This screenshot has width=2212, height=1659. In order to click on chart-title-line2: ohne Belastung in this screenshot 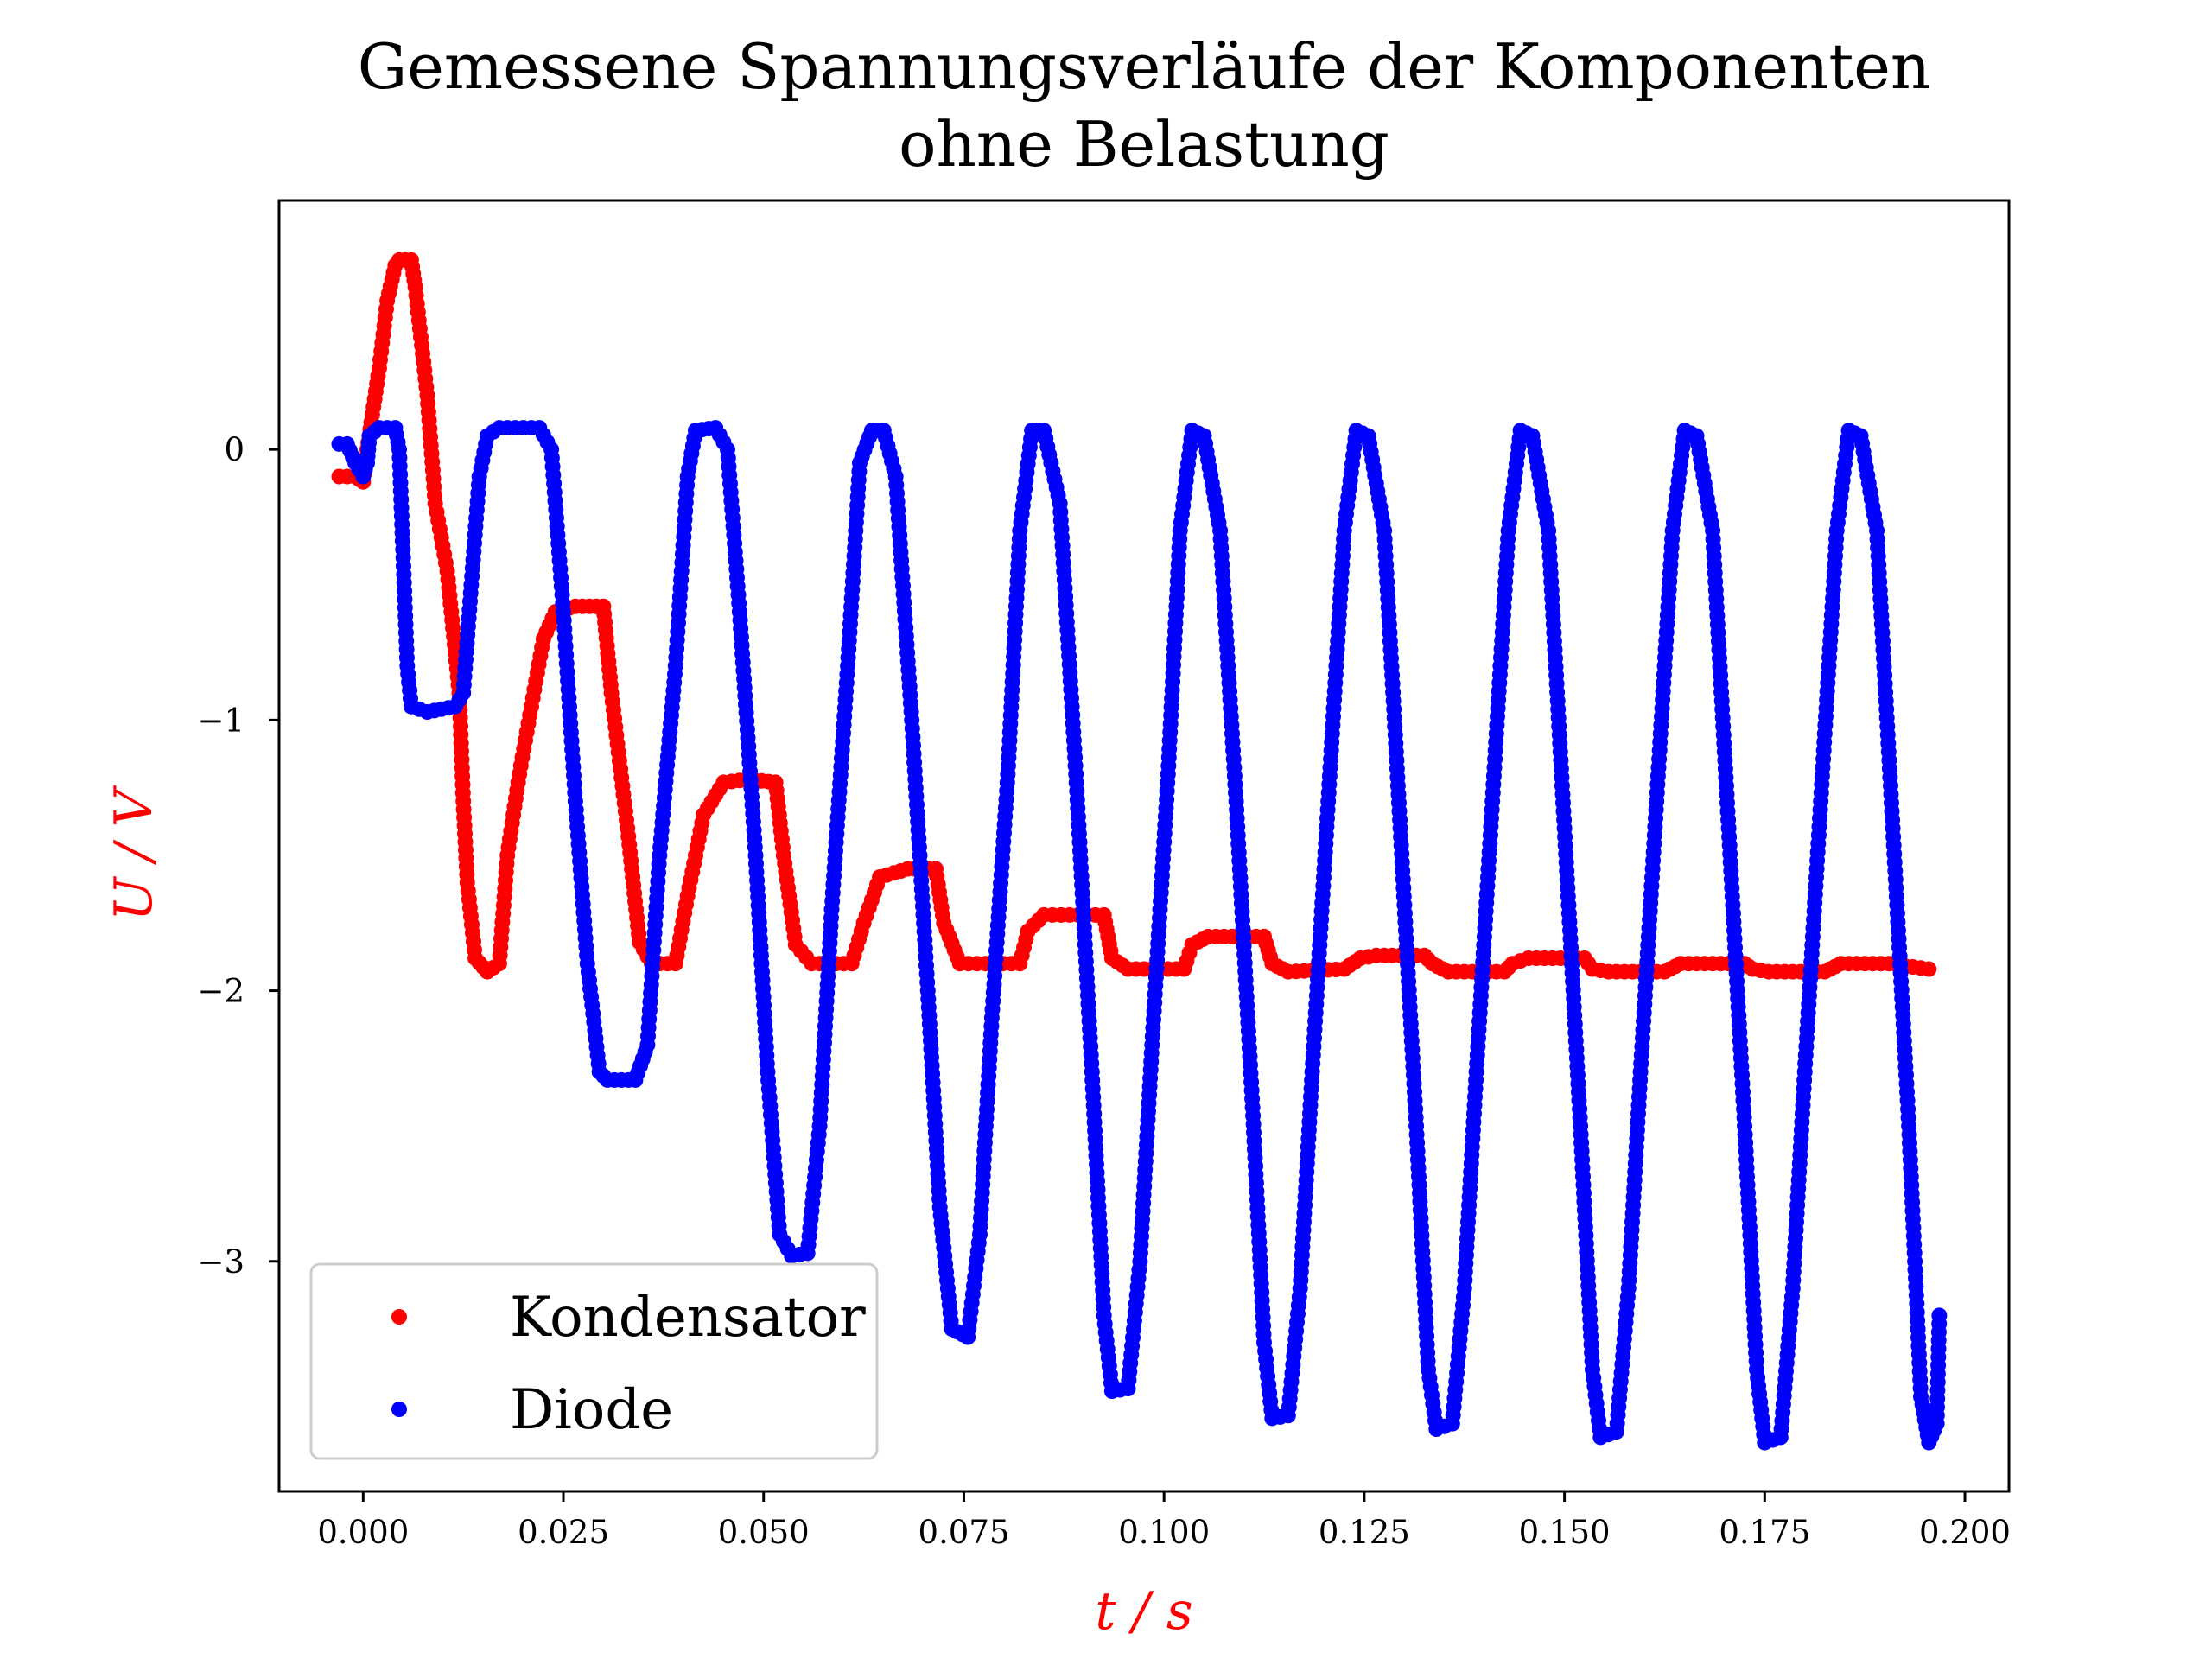, I will do `click(1144, 144)`.